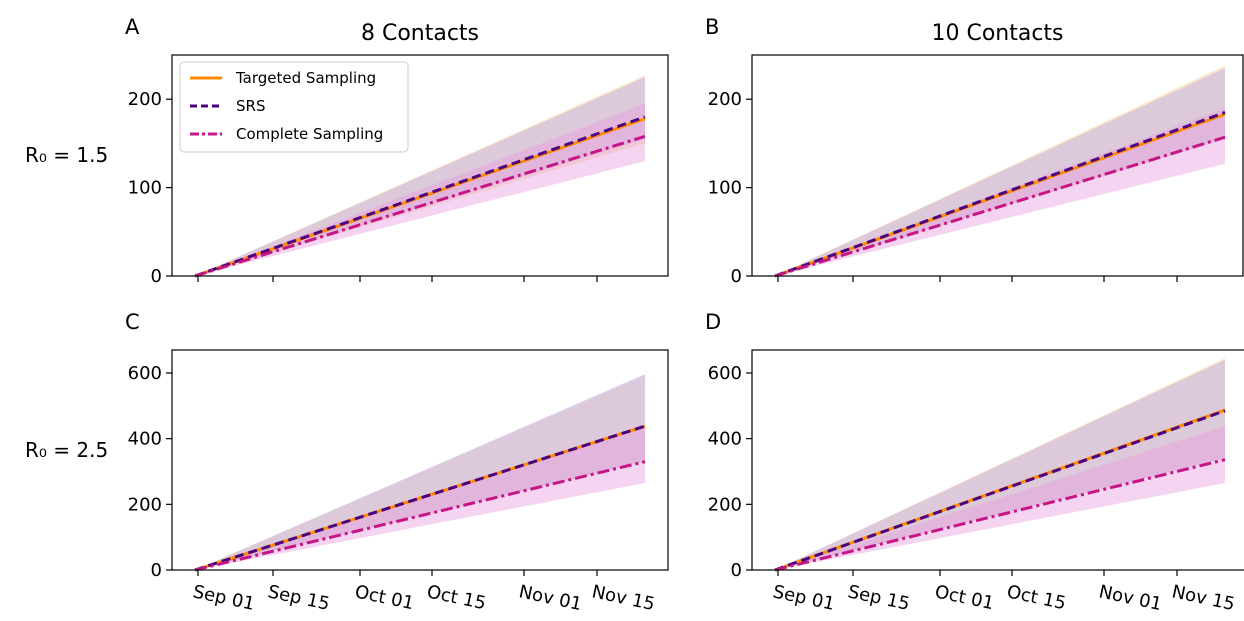 This screenshot has width=1244, height=621. What do you see at coordinates (305, 78) in the screenshot?
I see `legend-label-targeted: Targeted Sampling` at bounding box center [305, 78].